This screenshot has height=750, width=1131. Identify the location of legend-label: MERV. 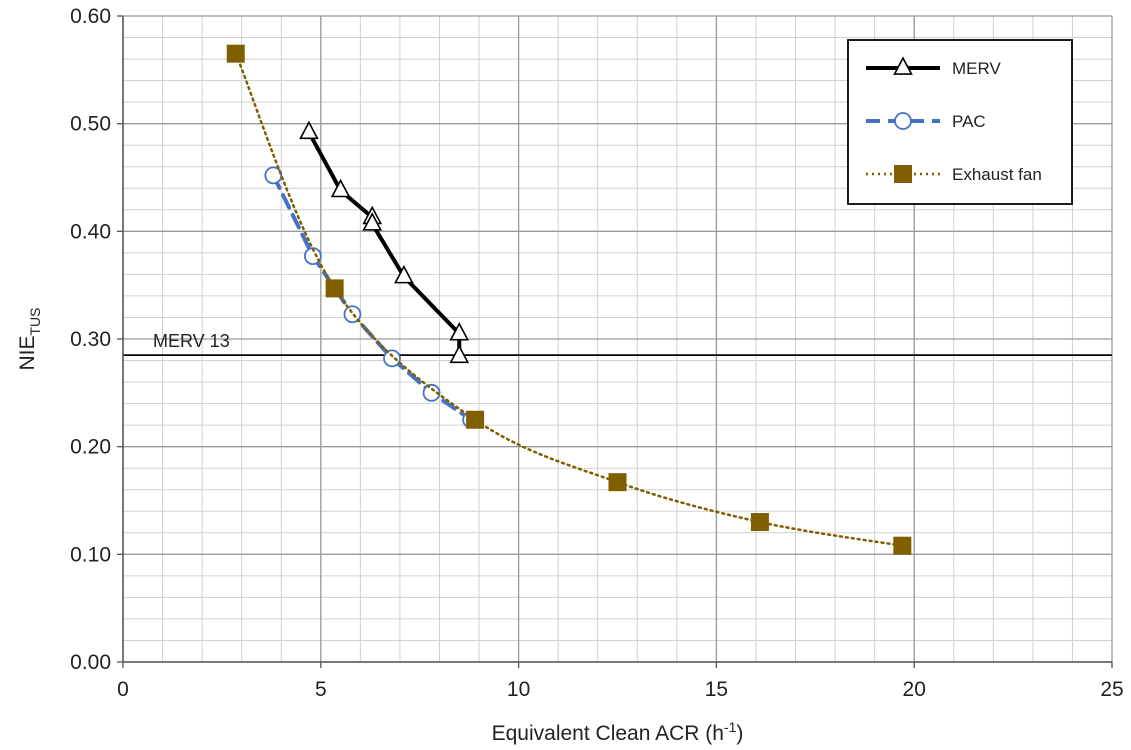
(976, 68).